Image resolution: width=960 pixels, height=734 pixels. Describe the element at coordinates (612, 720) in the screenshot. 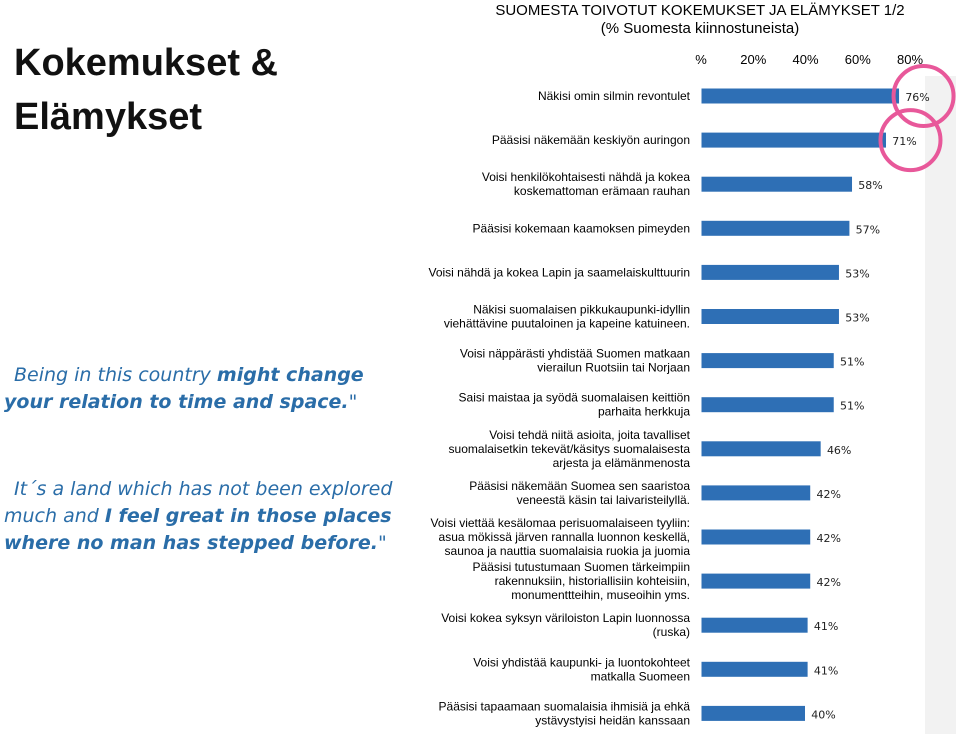

I see `category-label: ystävystyisi heidän kanssaan` at that location.